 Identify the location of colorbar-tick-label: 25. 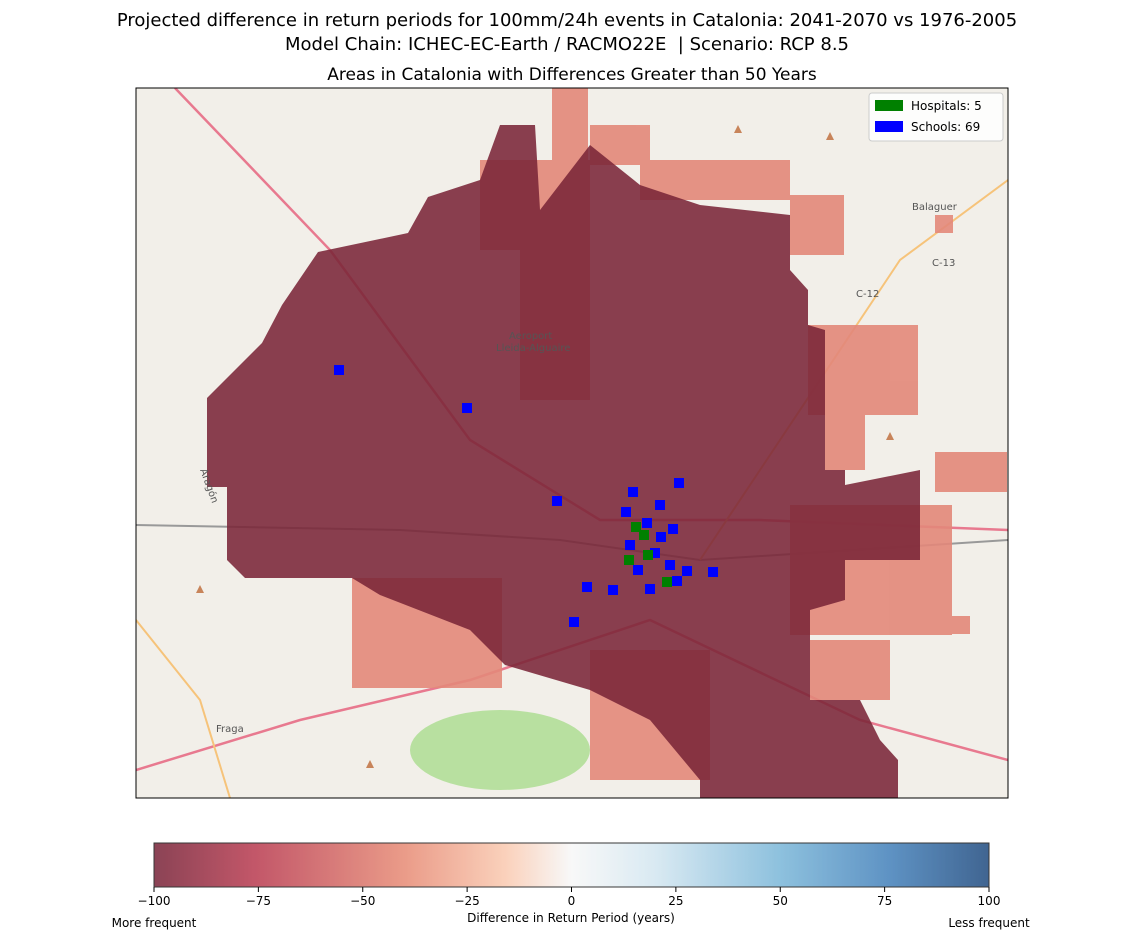
(675, 901).